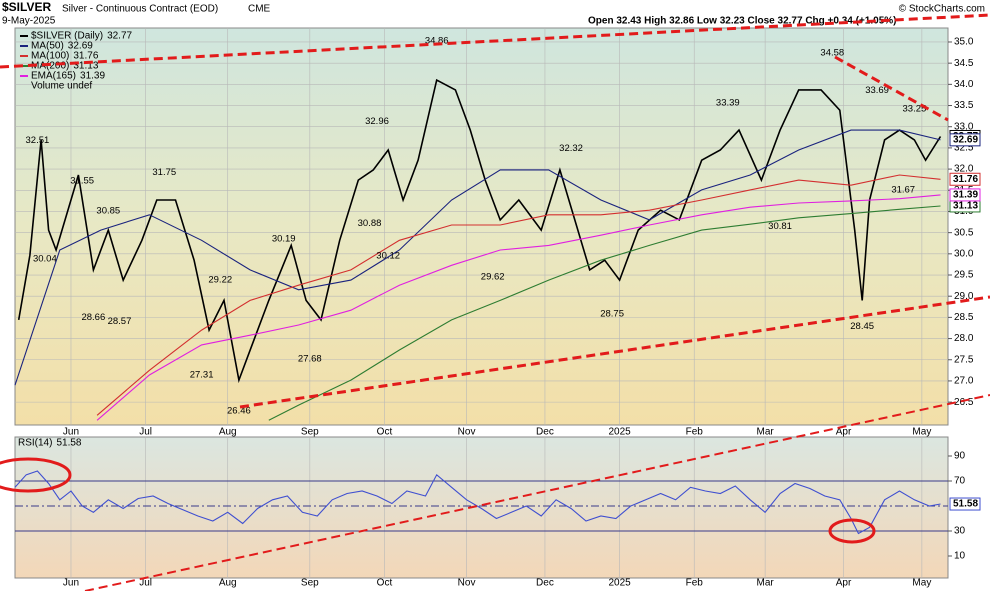  Describe the element at coordinates (942, 9) in the screenshot. I see `credit: © StockCharts.com` at that location.